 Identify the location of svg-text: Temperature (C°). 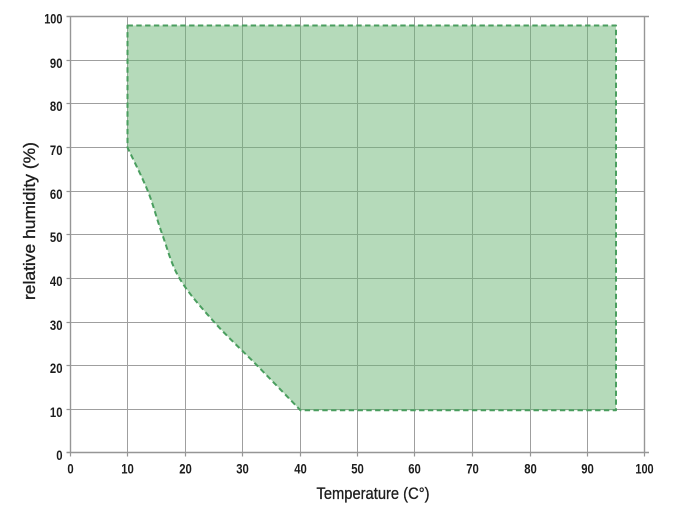
(373, 494).